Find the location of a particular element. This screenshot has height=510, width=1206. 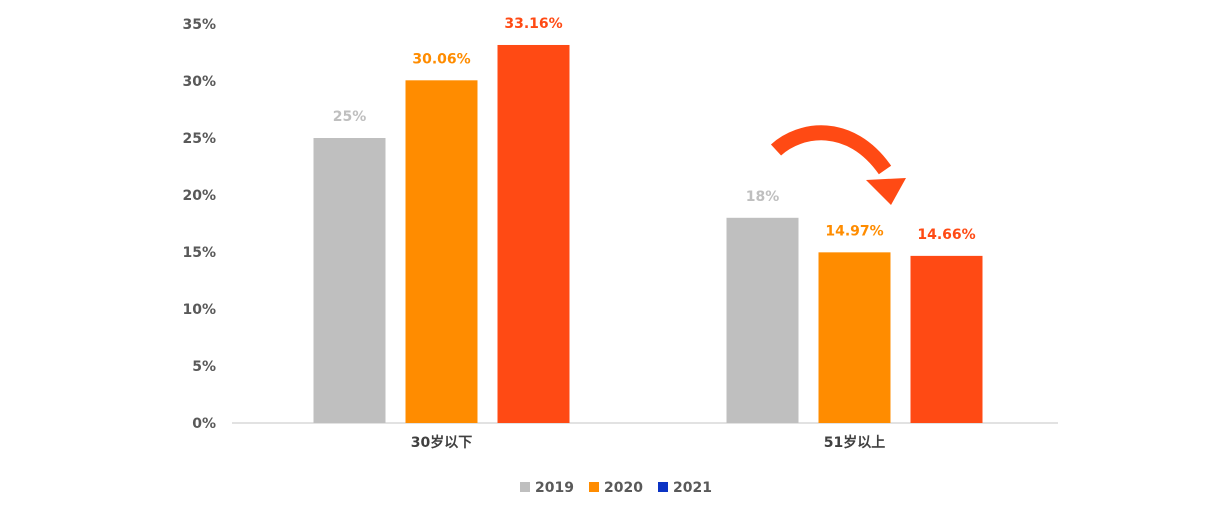

data-label: 18% is located at coordinates (763, 197).